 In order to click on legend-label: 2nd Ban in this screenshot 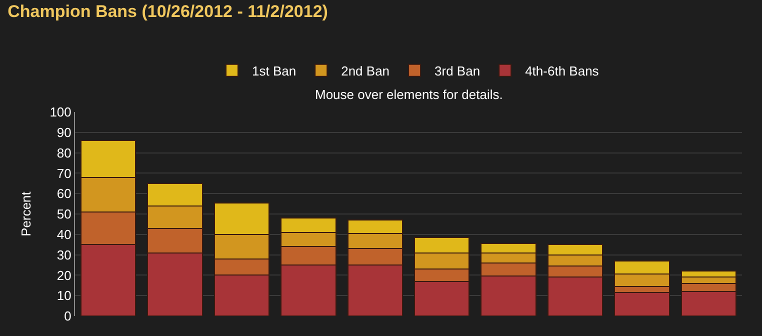, I will do `click(365, 71)`.